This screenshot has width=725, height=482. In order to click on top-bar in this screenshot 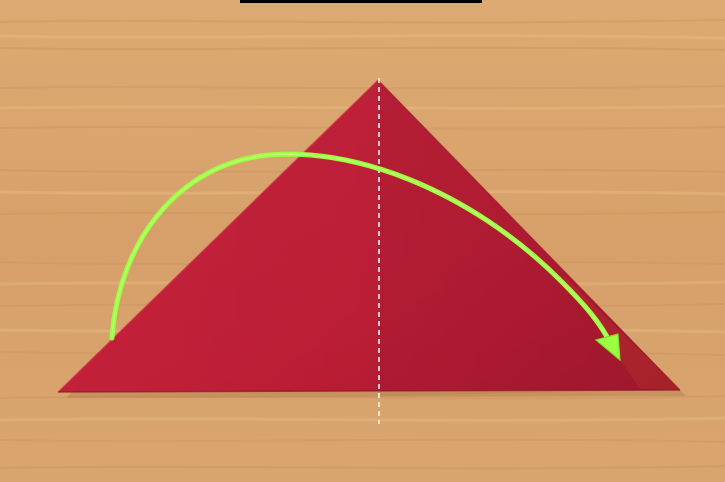, I will do `click(361, 1)`.